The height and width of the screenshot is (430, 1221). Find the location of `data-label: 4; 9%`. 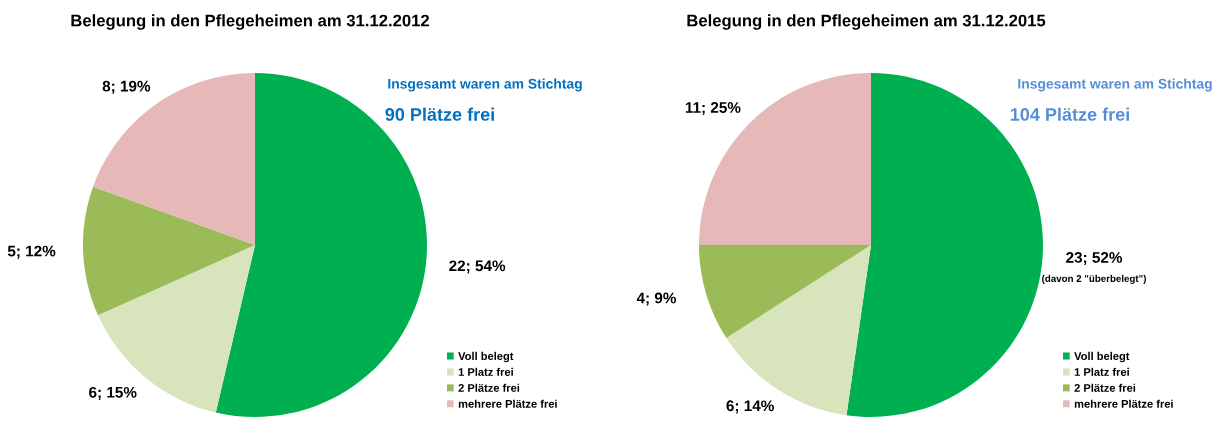

data-label: 4; 9% is located at coordinates (656, 299).